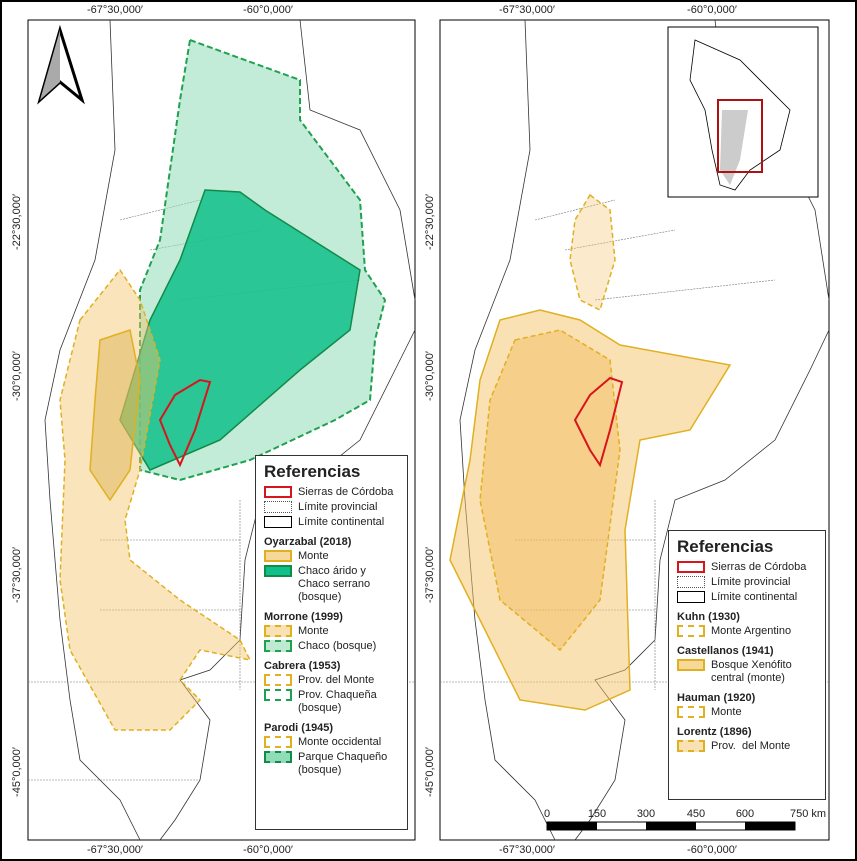 This screenshot has width=857, height=861. I want to click on legend-author: Oyarzabal (2018), so click(308, 542).